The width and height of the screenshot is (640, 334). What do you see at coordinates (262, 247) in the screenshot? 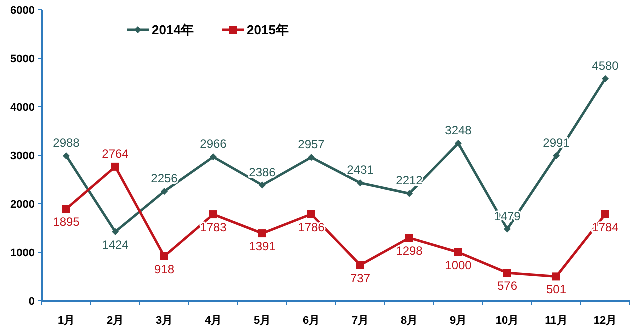
I see `data-label: 1391` at bounding box center [262, 247].